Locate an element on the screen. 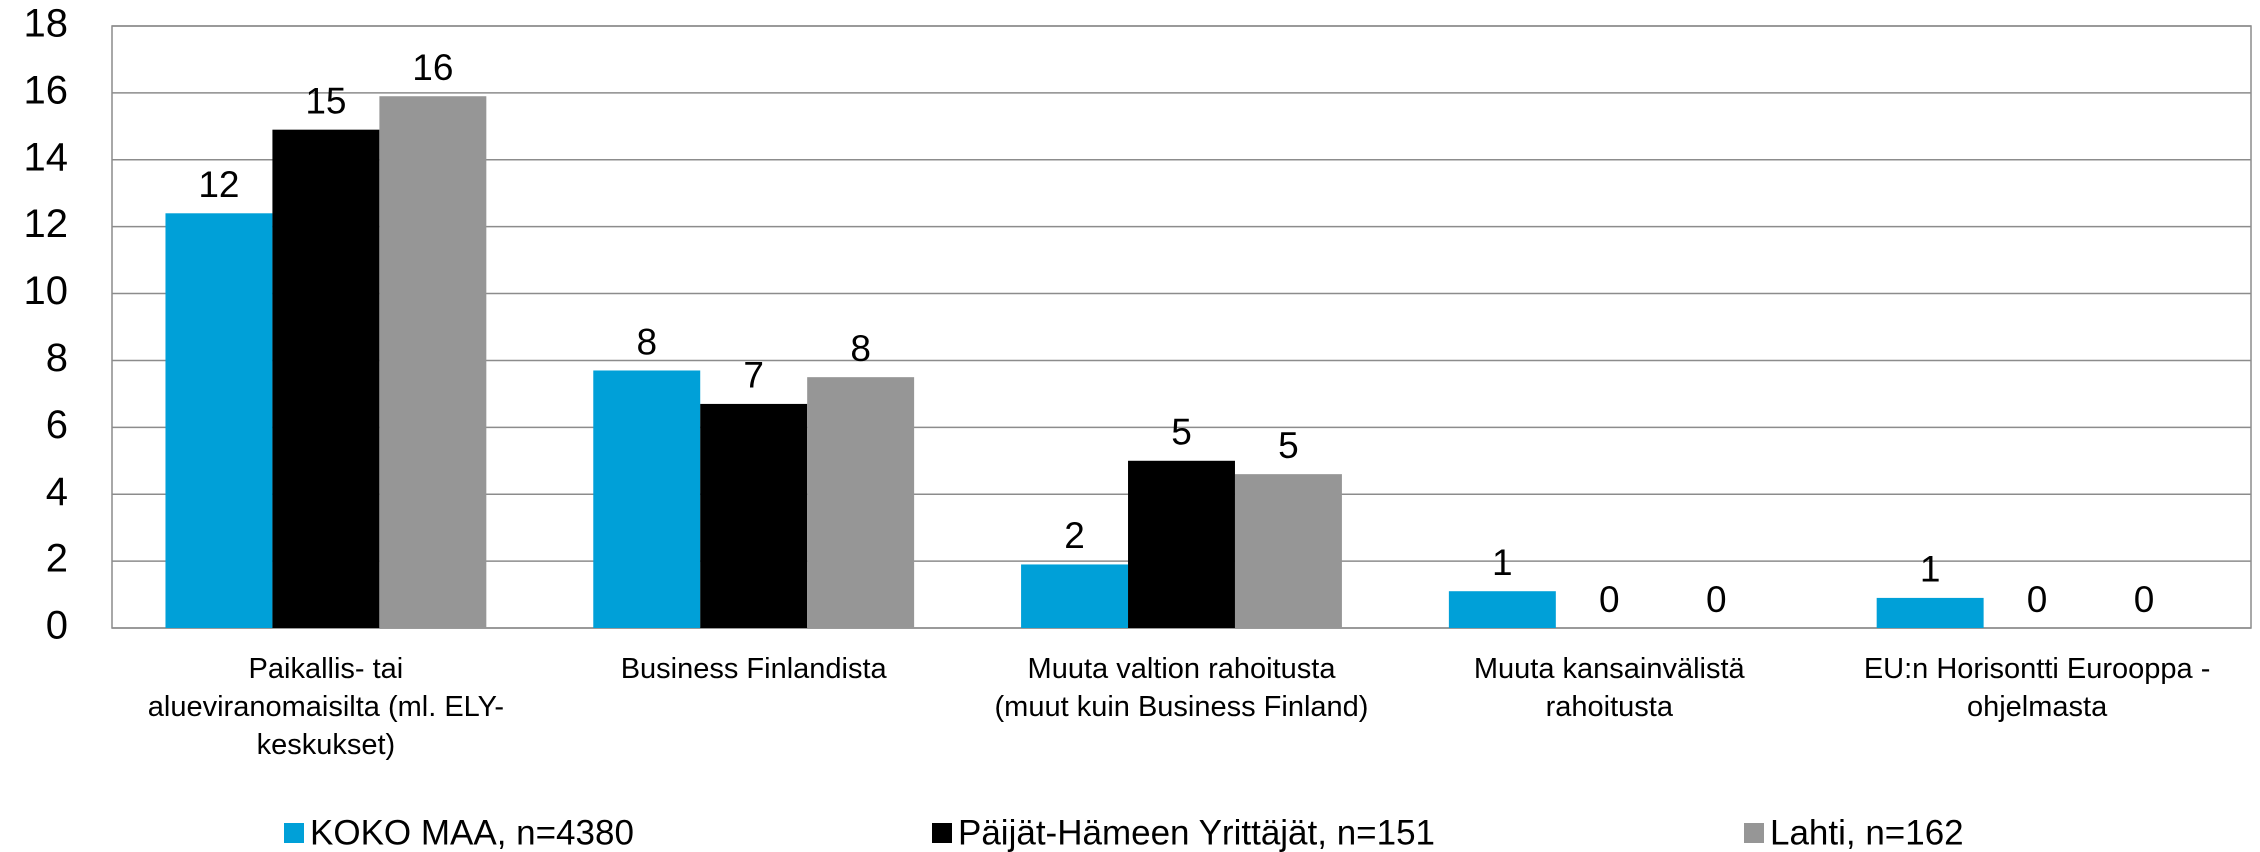 The width and height of the screenshot is (2260, 852). y-tick-label: 4 is located at coordinates (57, 492).